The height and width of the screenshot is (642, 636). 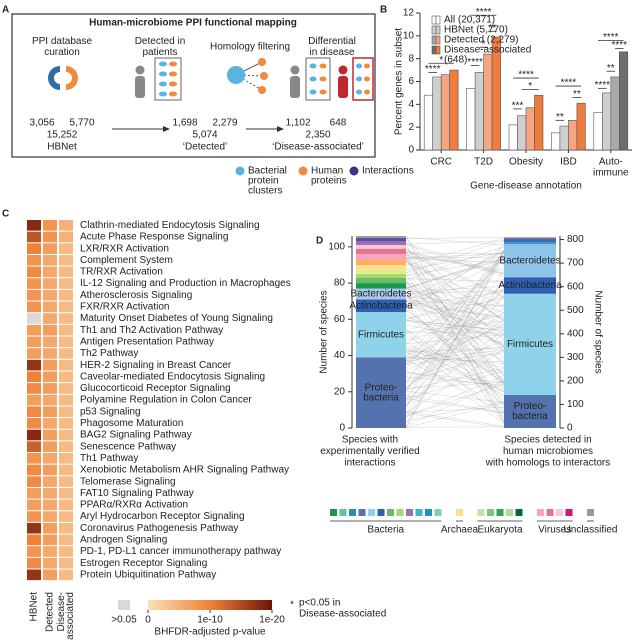 What do you see at coordinates (318, 147) in the screenshot?
I see `set-name: ‘Disease-associated’` at bounding box center [318, 147].